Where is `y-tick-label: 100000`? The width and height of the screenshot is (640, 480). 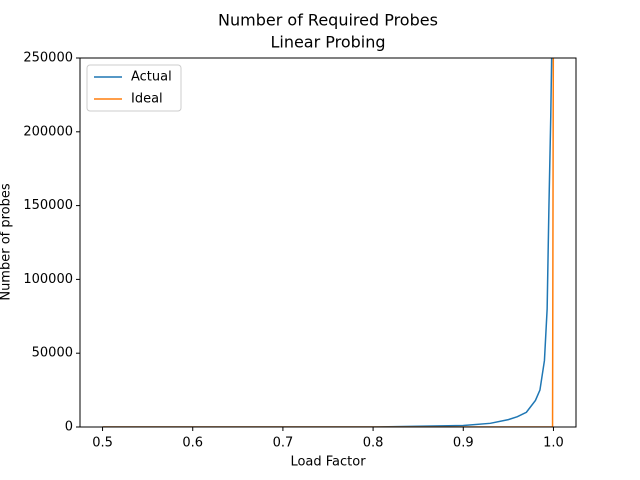
y-tick-label: 100000 is located at coordinates (48, 279).